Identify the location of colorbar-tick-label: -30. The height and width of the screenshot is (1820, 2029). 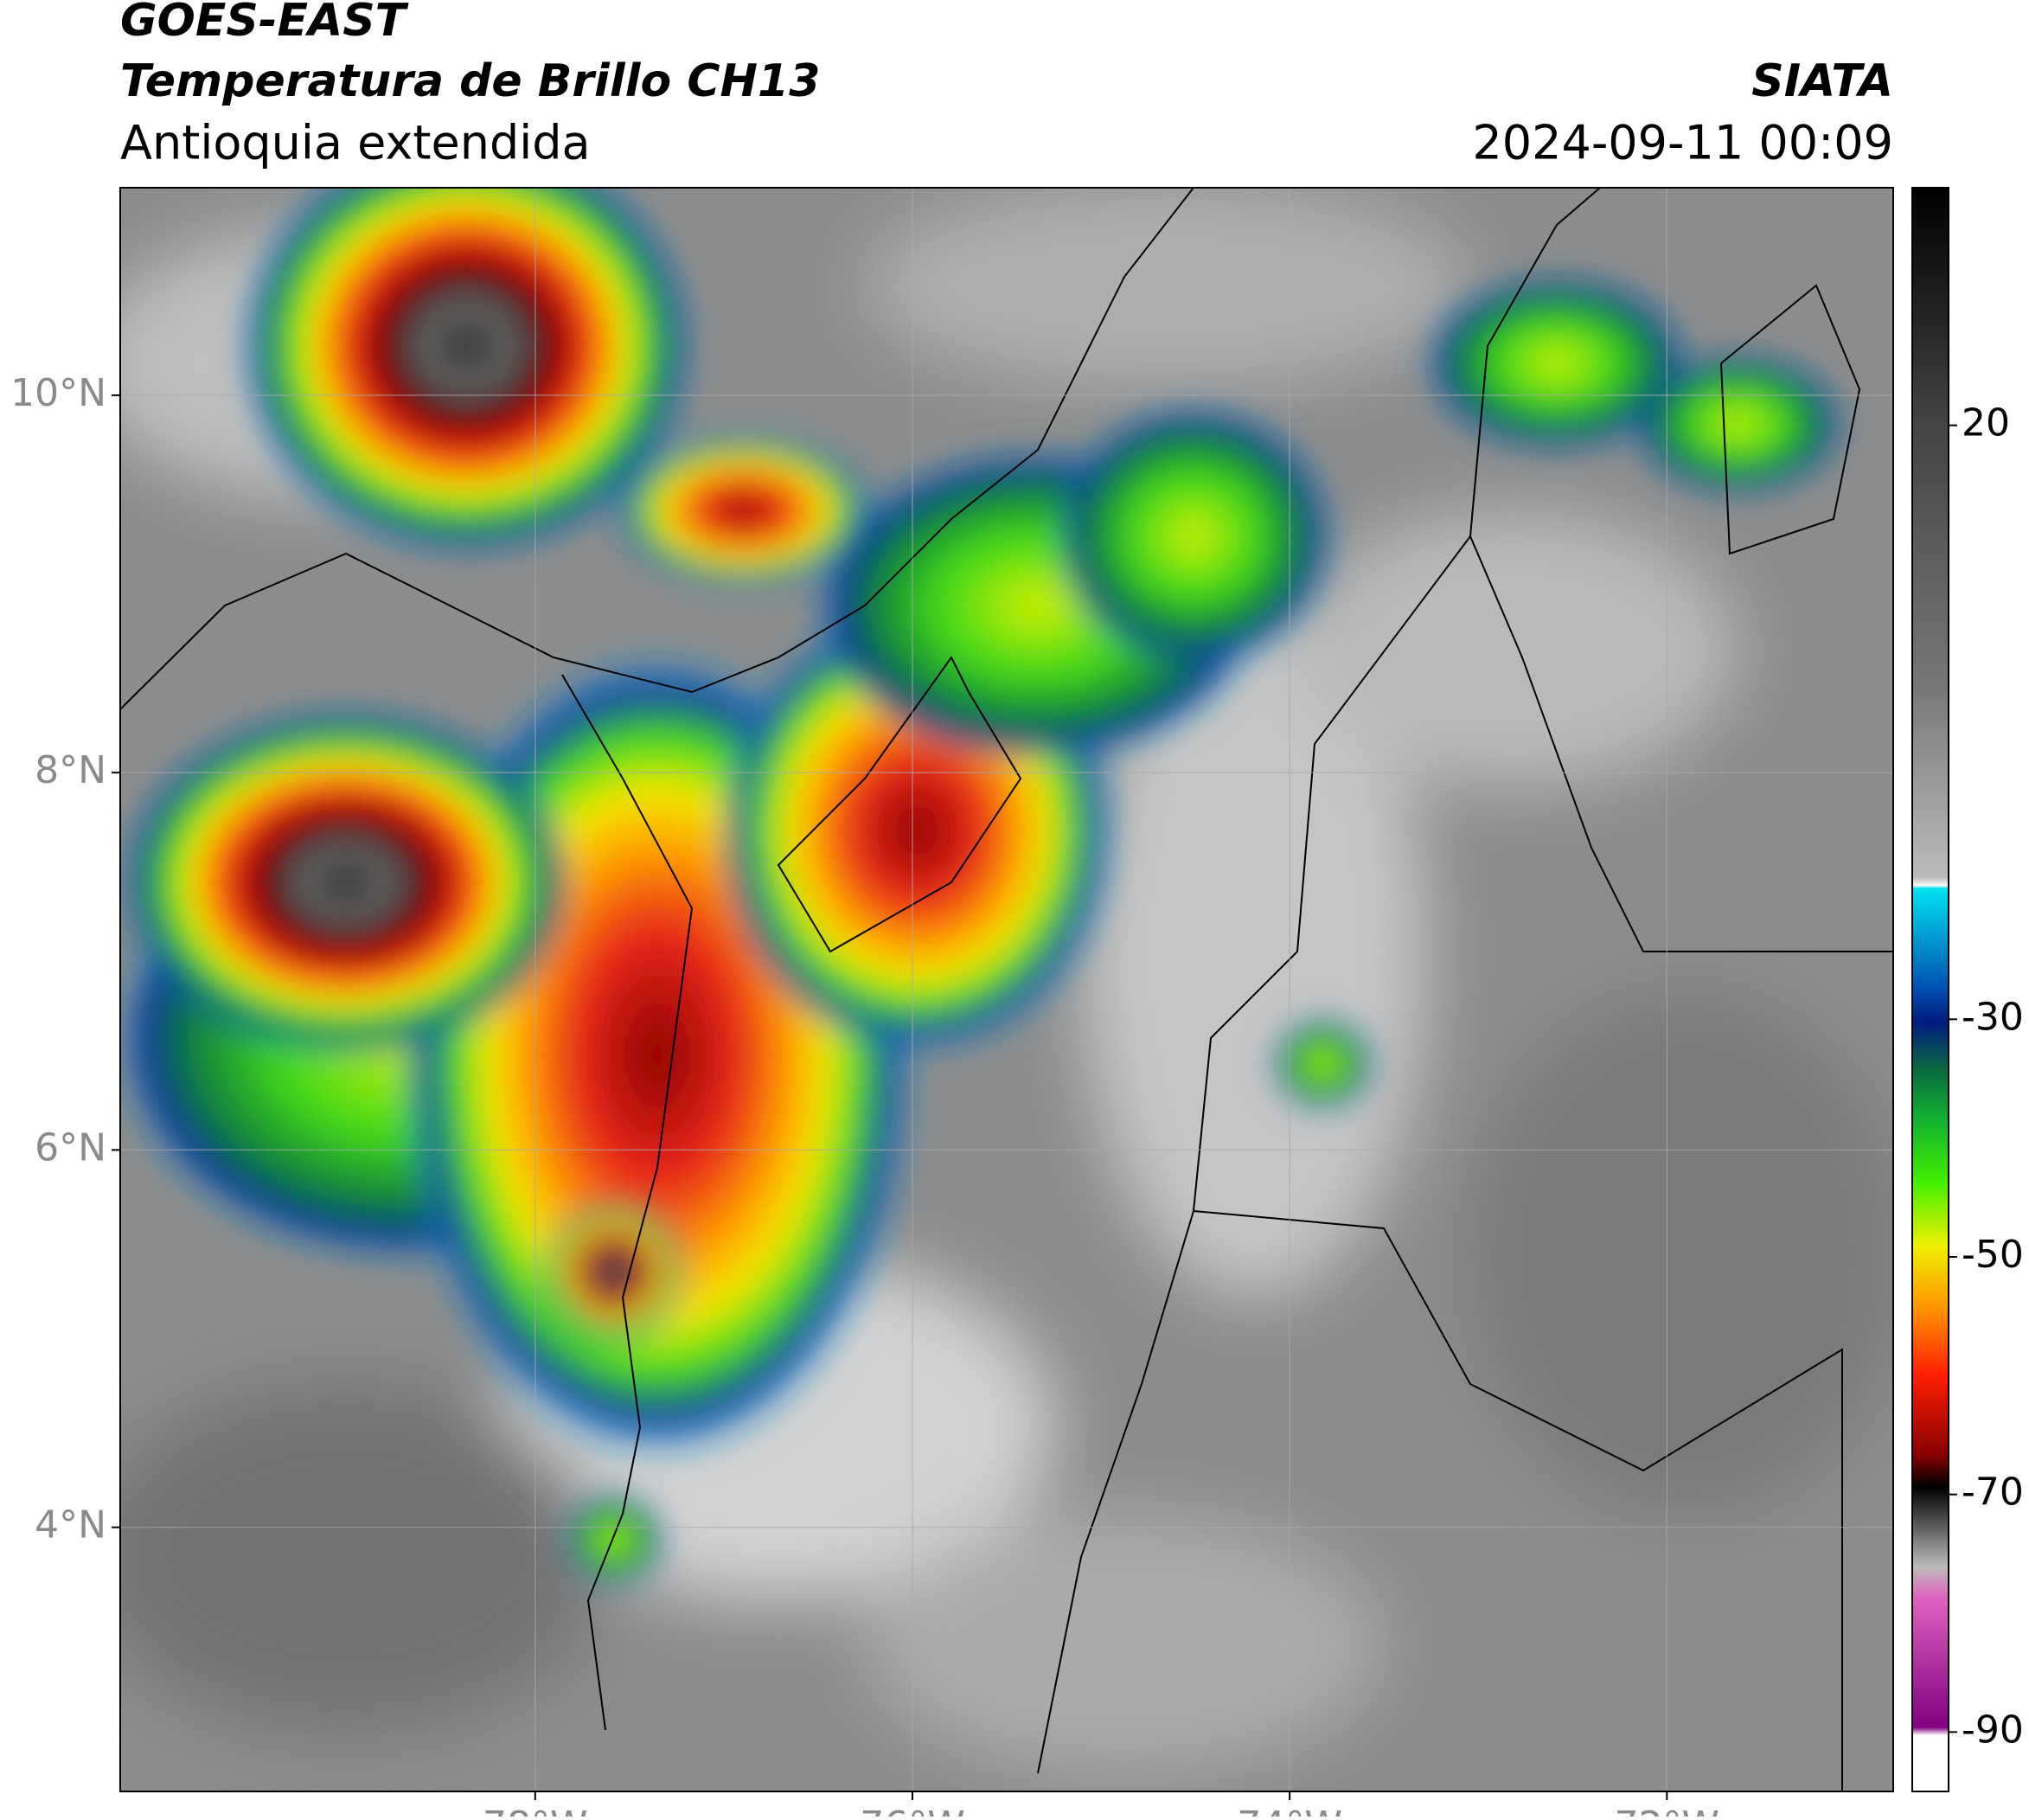
(1993, 1017).